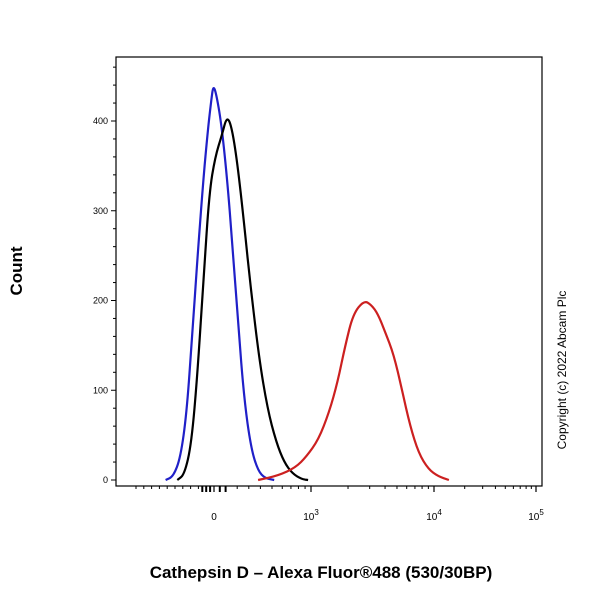 This screenshot has width=600, height=600. What do you see at coordinates (104, 275) in the screenshot?
I see `y-axis: 0 100 200 300 400` at bounding box center [104, 275].